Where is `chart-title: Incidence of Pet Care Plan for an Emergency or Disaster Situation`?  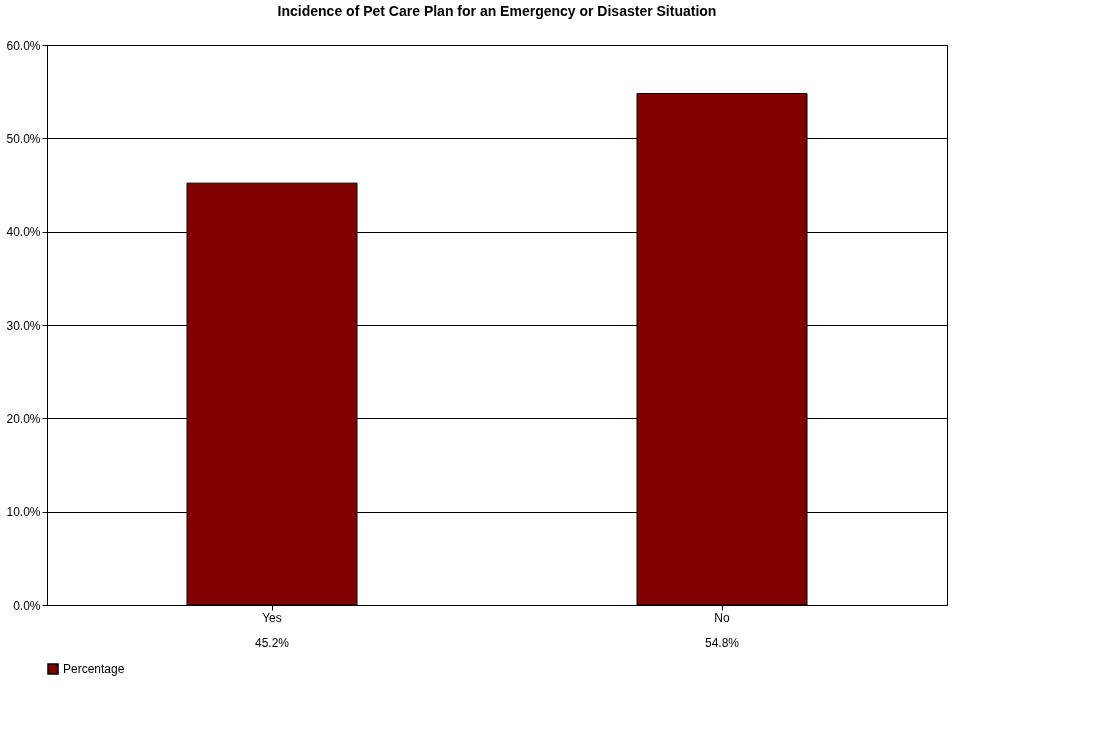
chart-title: Incidence of Pet Care Plan for an Emergency or Disaster Situation is located at coordinates (497, 11).